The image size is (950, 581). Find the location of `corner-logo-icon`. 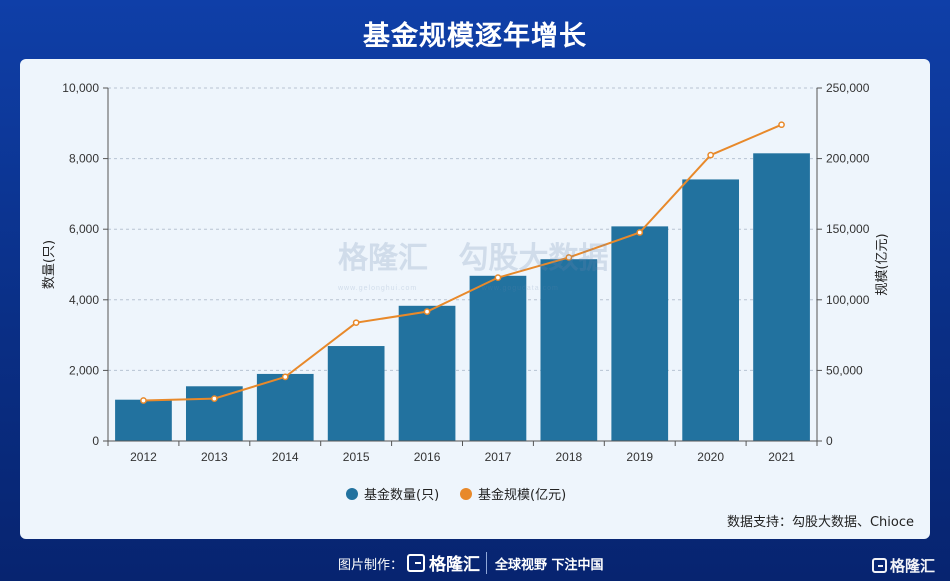

corner-logo-icon is located at coordinates (879, 565).